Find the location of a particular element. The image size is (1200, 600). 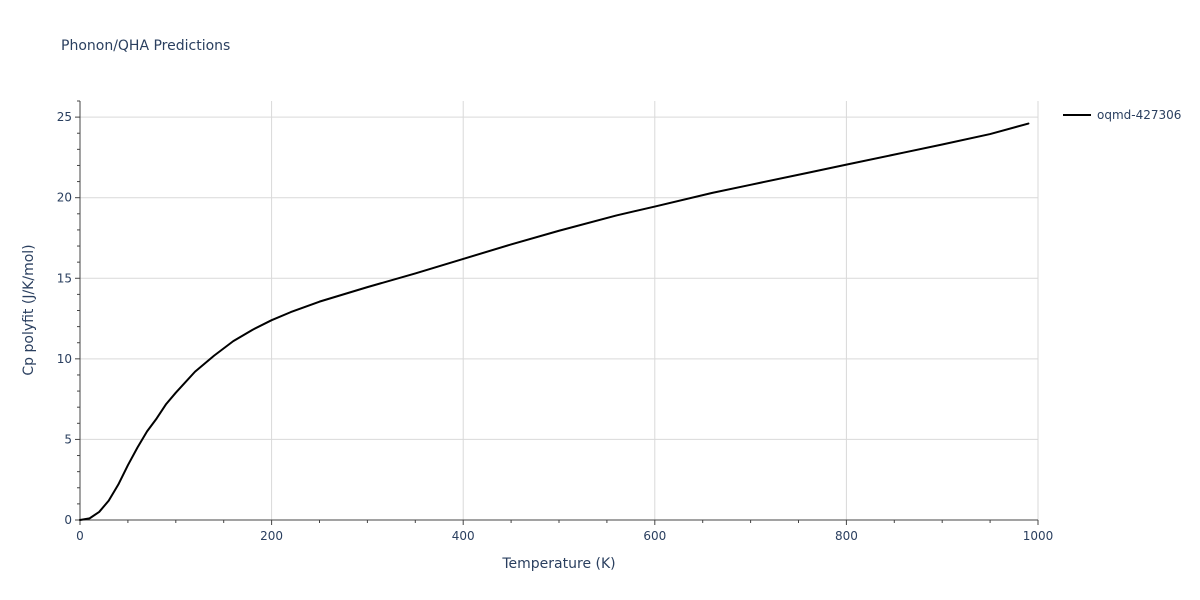

y-axis-title: Cp polyfit (J/K/mol) is located at coordinates (29, 309).